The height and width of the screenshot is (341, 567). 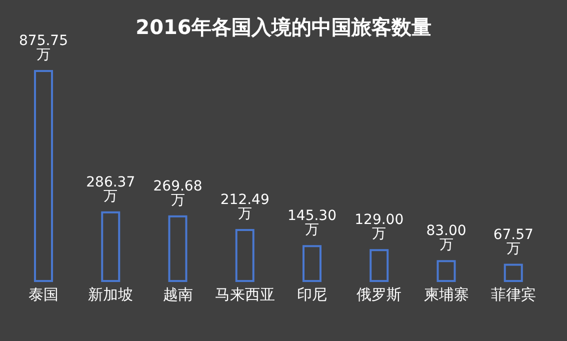 What do you see at coordinates (379, 227) in the screenshot?
I see `data-label: 129.00 万` at bounding box center [379, 227].